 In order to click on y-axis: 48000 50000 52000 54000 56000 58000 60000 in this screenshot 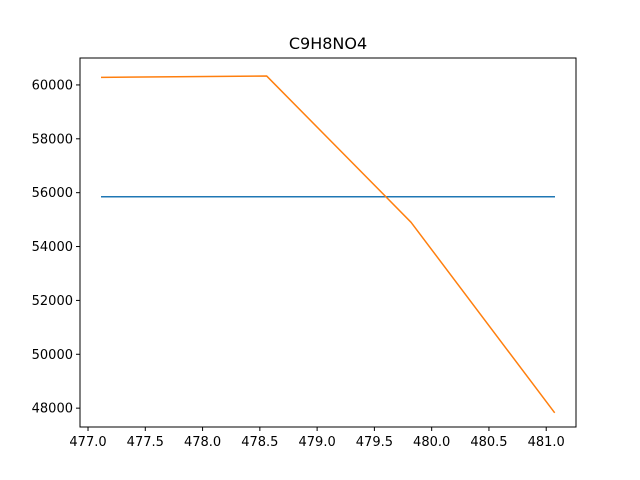, I will do `click(56, 247)`.